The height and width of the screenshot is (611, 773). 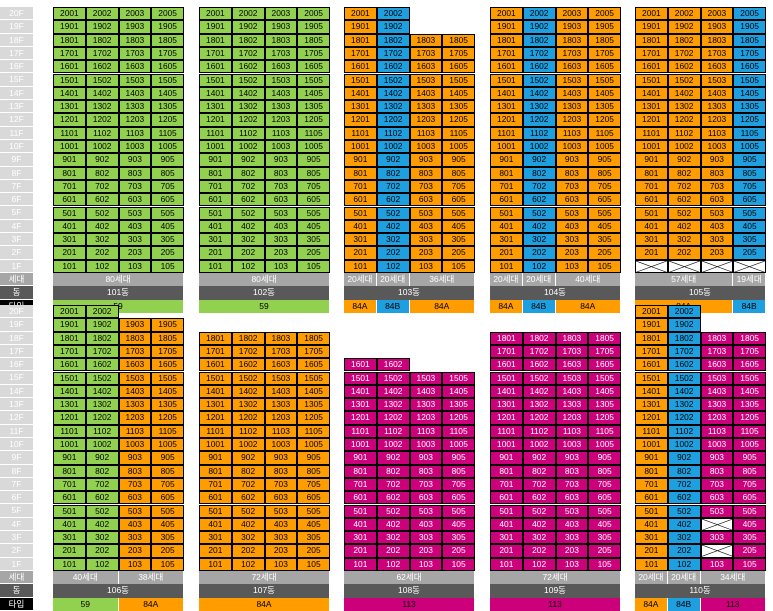 What do you see at coordinates (749, 14) in the screenshot?
I see `unit-cell: 2005` at bounding box center [749, 14].